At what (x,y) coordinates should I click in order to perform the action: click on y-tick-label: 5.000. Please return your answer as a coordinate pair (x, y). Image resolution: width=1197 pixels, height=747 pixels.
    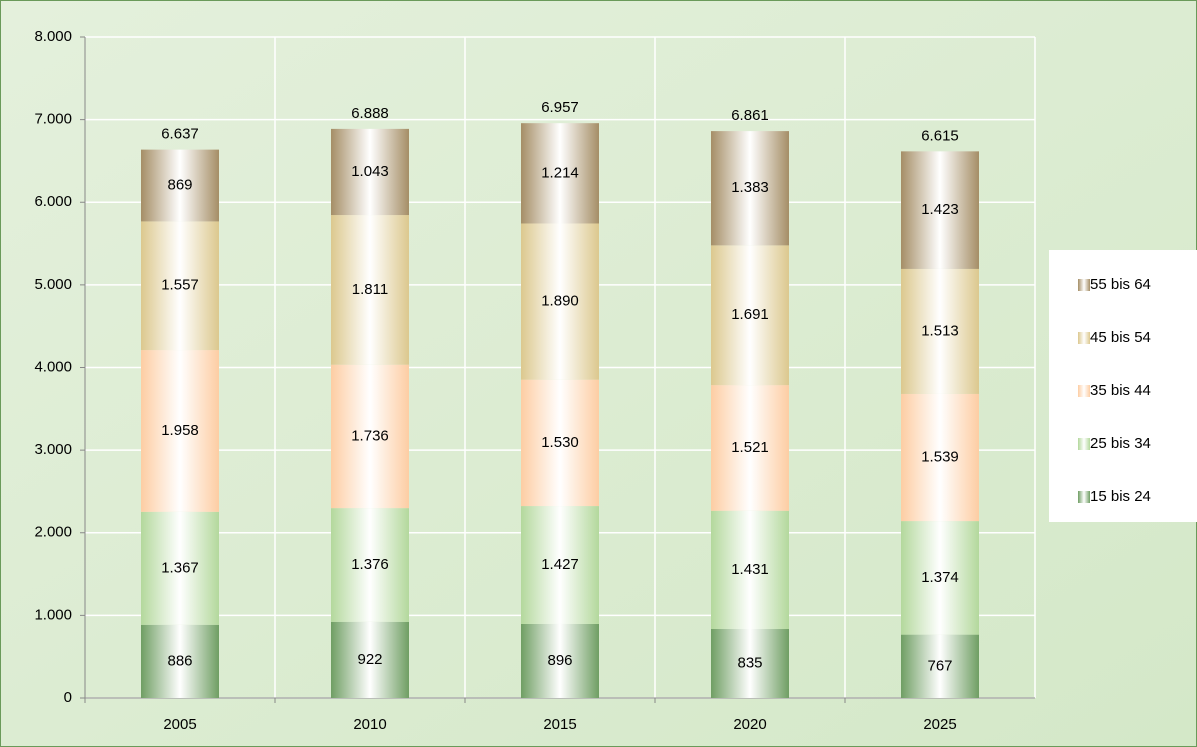
    Looking at the image, I should click on (53, 284).